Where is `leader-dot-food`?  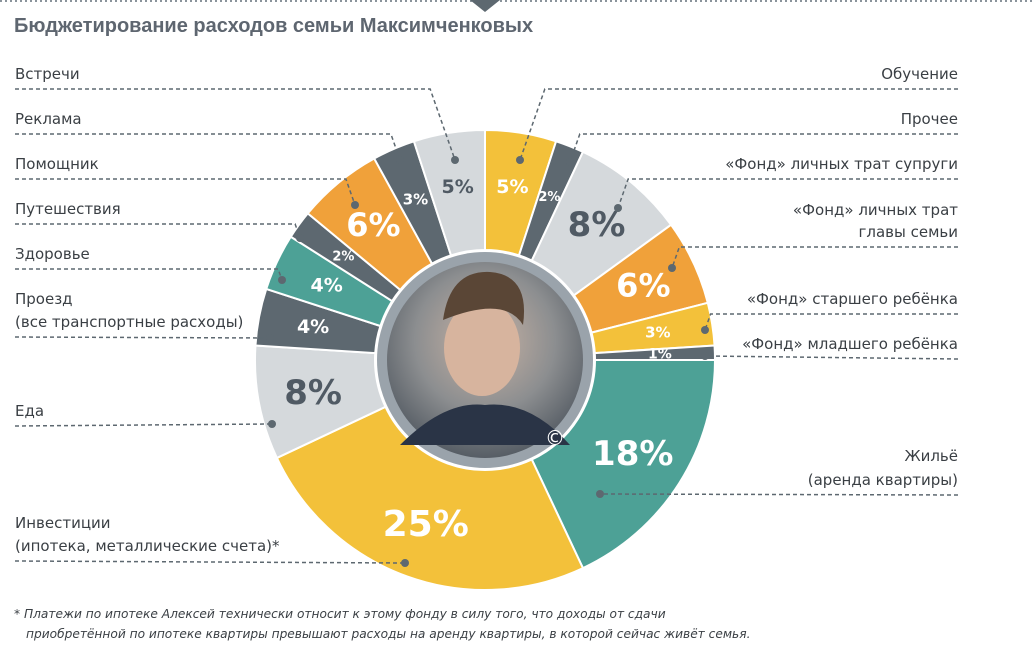 leader-dot-food is located at coordinates (272, 424).